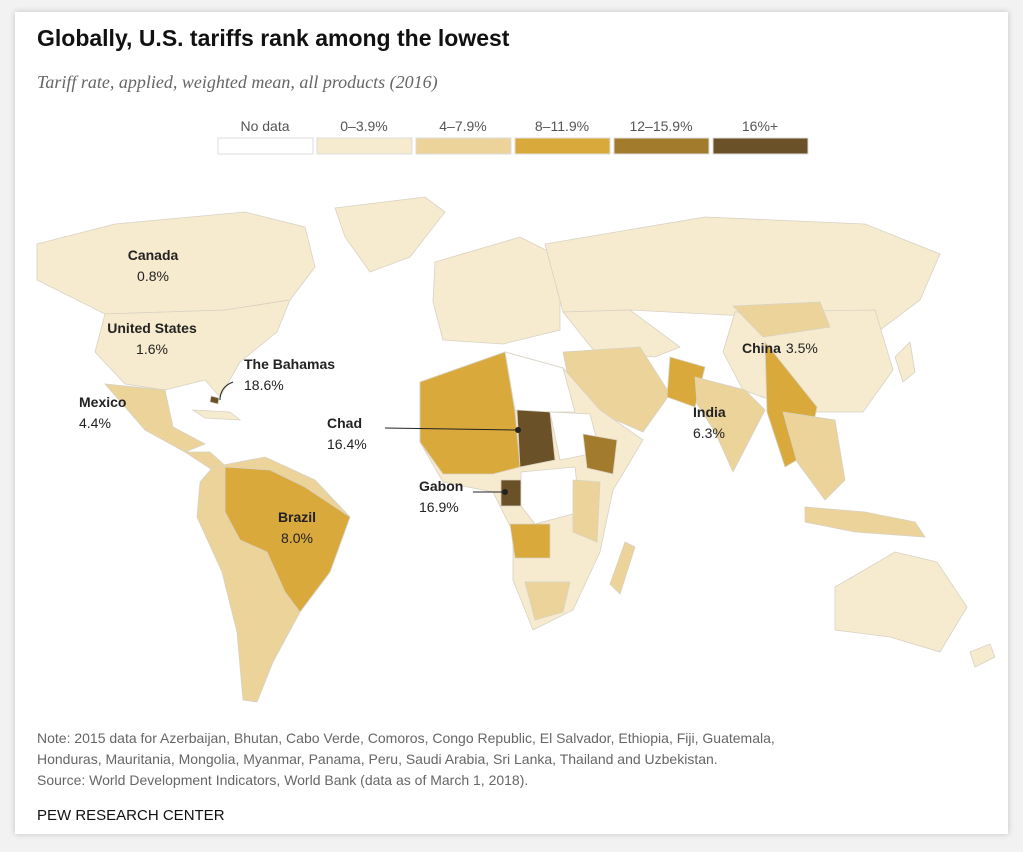  What do you see at coordinates (781, 319) in the screenshot?
I see `mongolia` at bounding box center [781, 319].